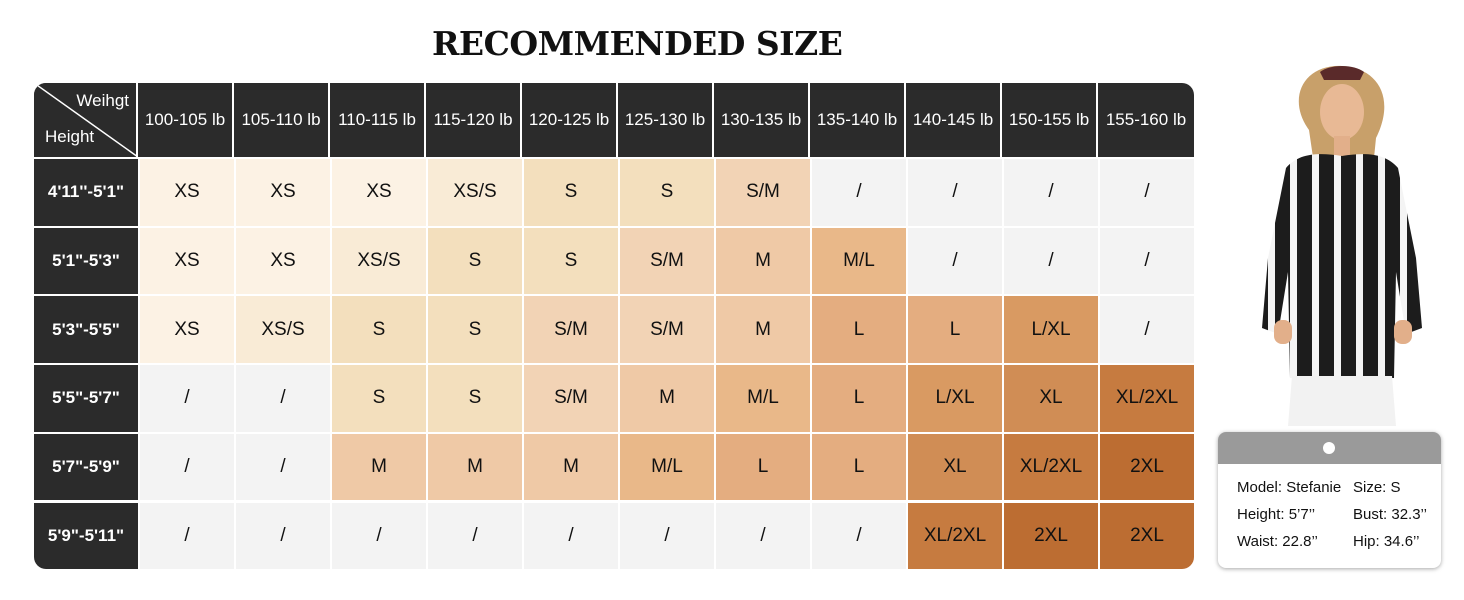 The width and height of the screenshot is (1464, 600). I want to click on card-header, so click(1329, 448).